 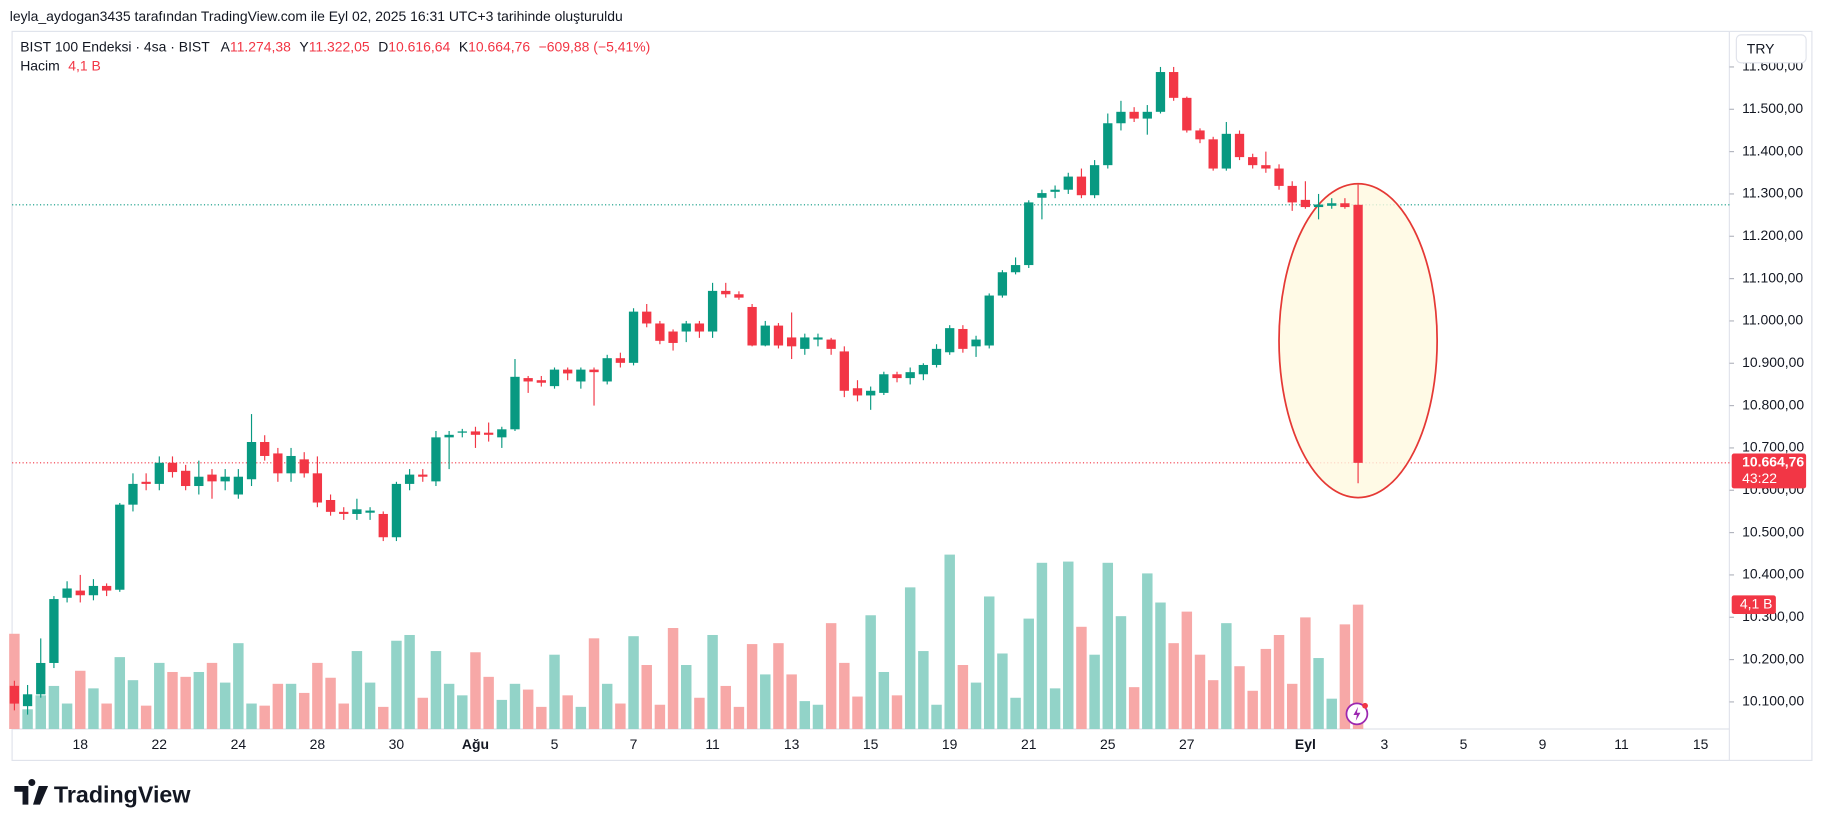 I want to click on price-badge-value: 10.664,76, so click(x=1773, y=462).